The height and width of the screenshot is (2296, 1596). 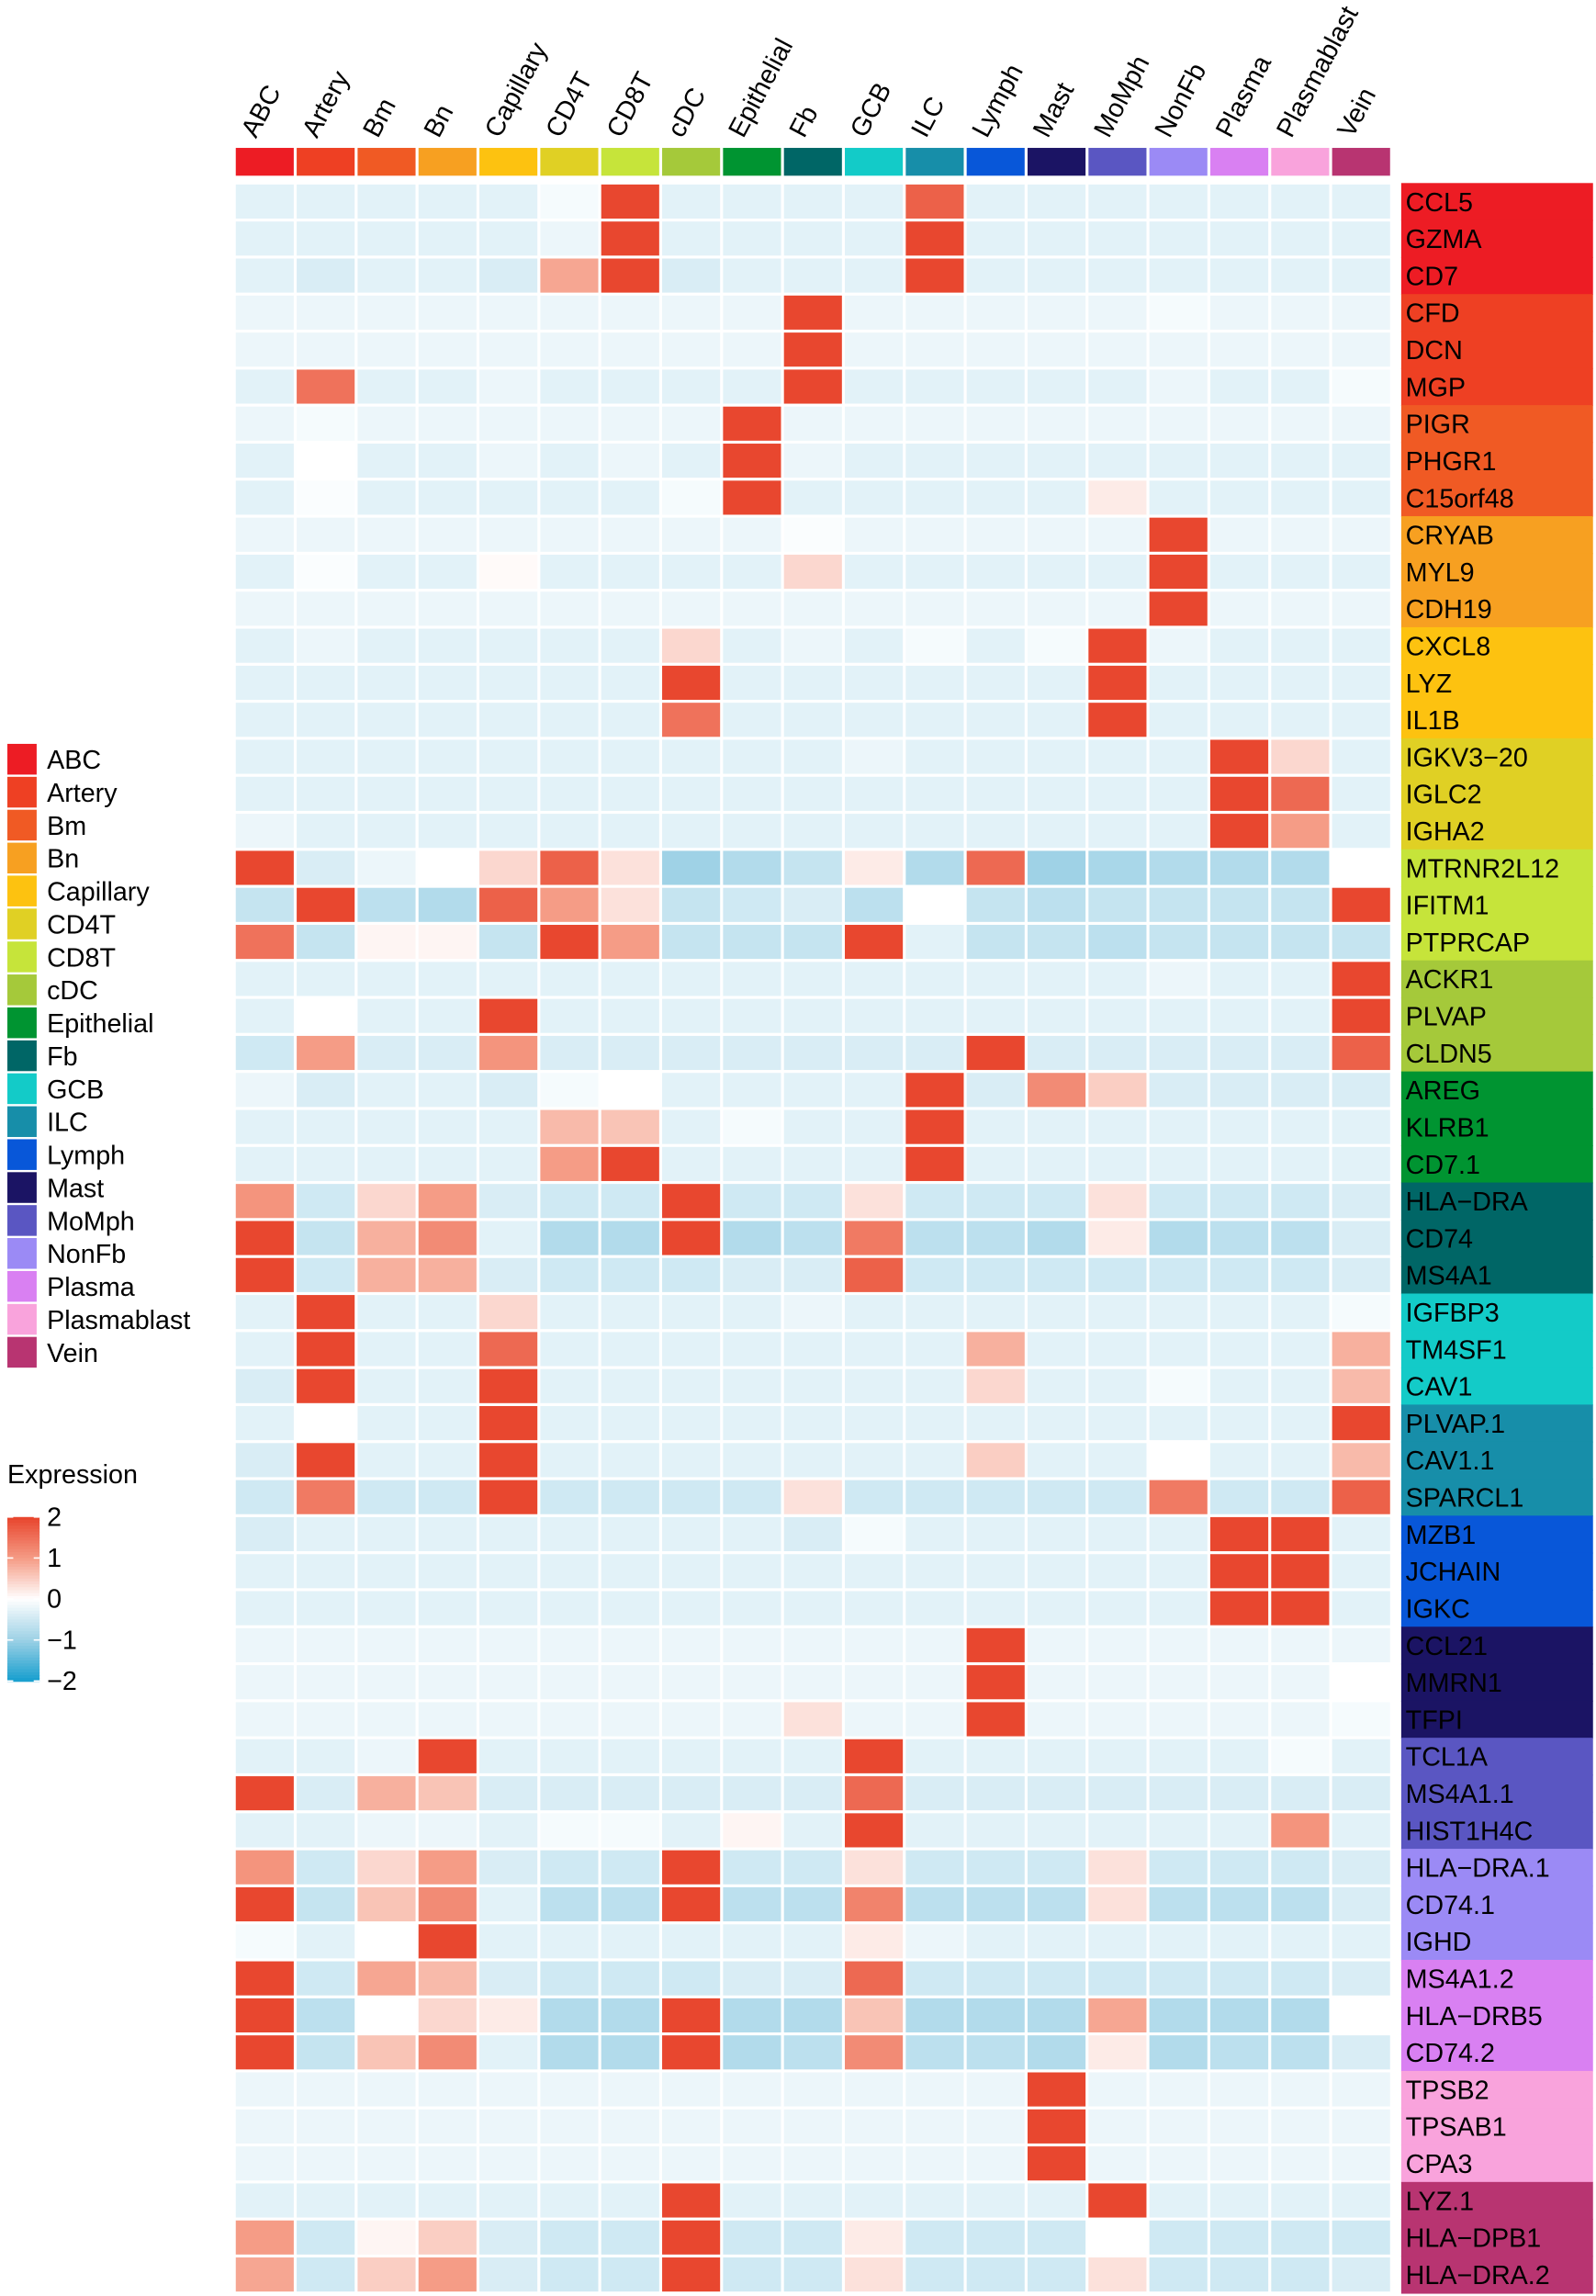 What do you see at coordinates (1438, 426) in the screenshot?
I see `row-label: PIGR` at bounding box center [1438, 426].